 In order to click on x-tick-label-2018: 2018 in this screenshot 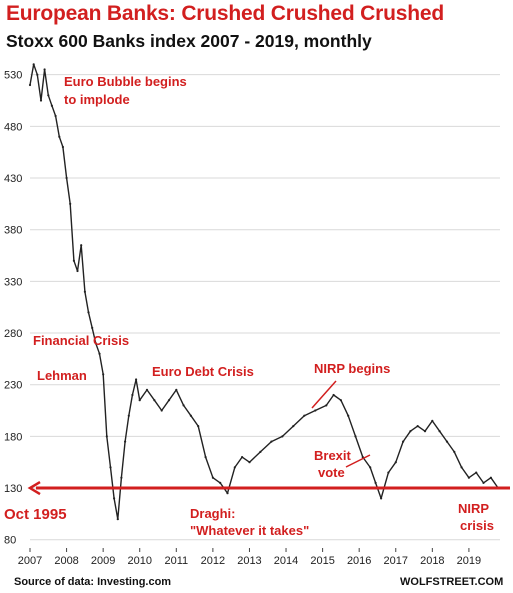, I will do `click(432, 561)`.